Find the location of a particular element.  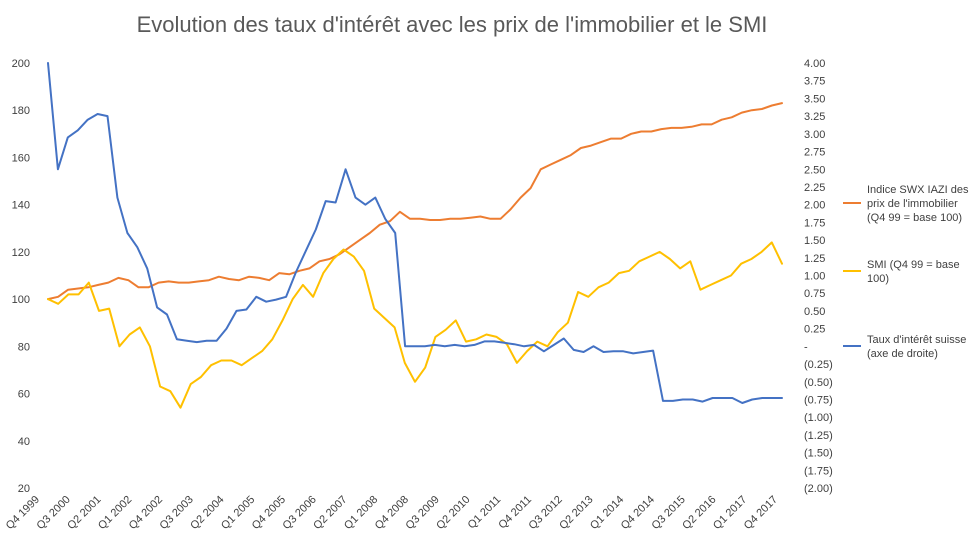

y-left-tick-label: 60 is located at coordinates (24, 395).